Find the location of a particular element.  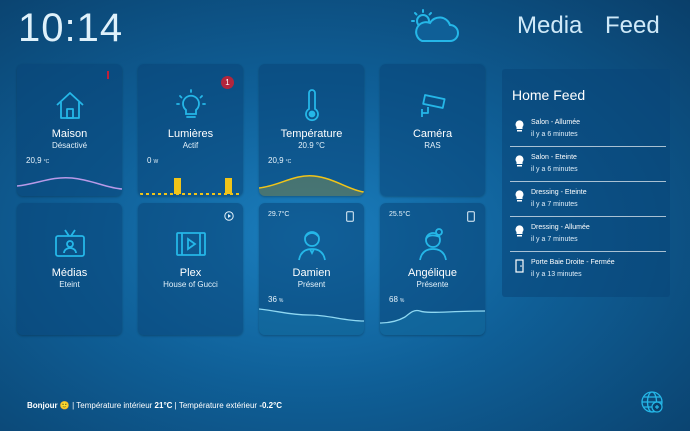

card-damien: 29.7°C Damien Présent 36% is located at coordinates (311, 269).